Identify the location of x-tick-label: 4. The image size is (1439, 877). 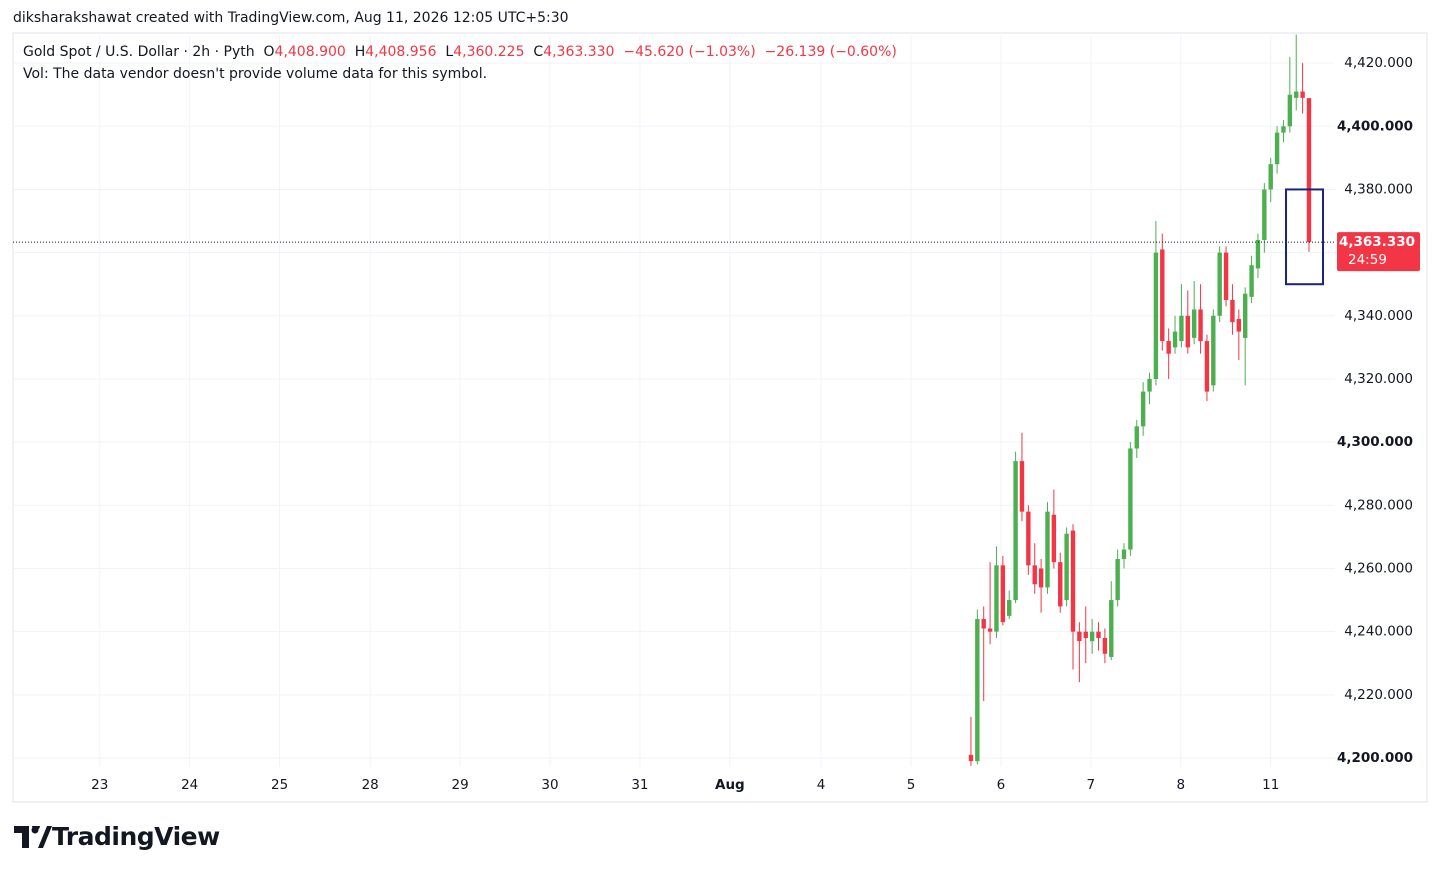
(821, 785).